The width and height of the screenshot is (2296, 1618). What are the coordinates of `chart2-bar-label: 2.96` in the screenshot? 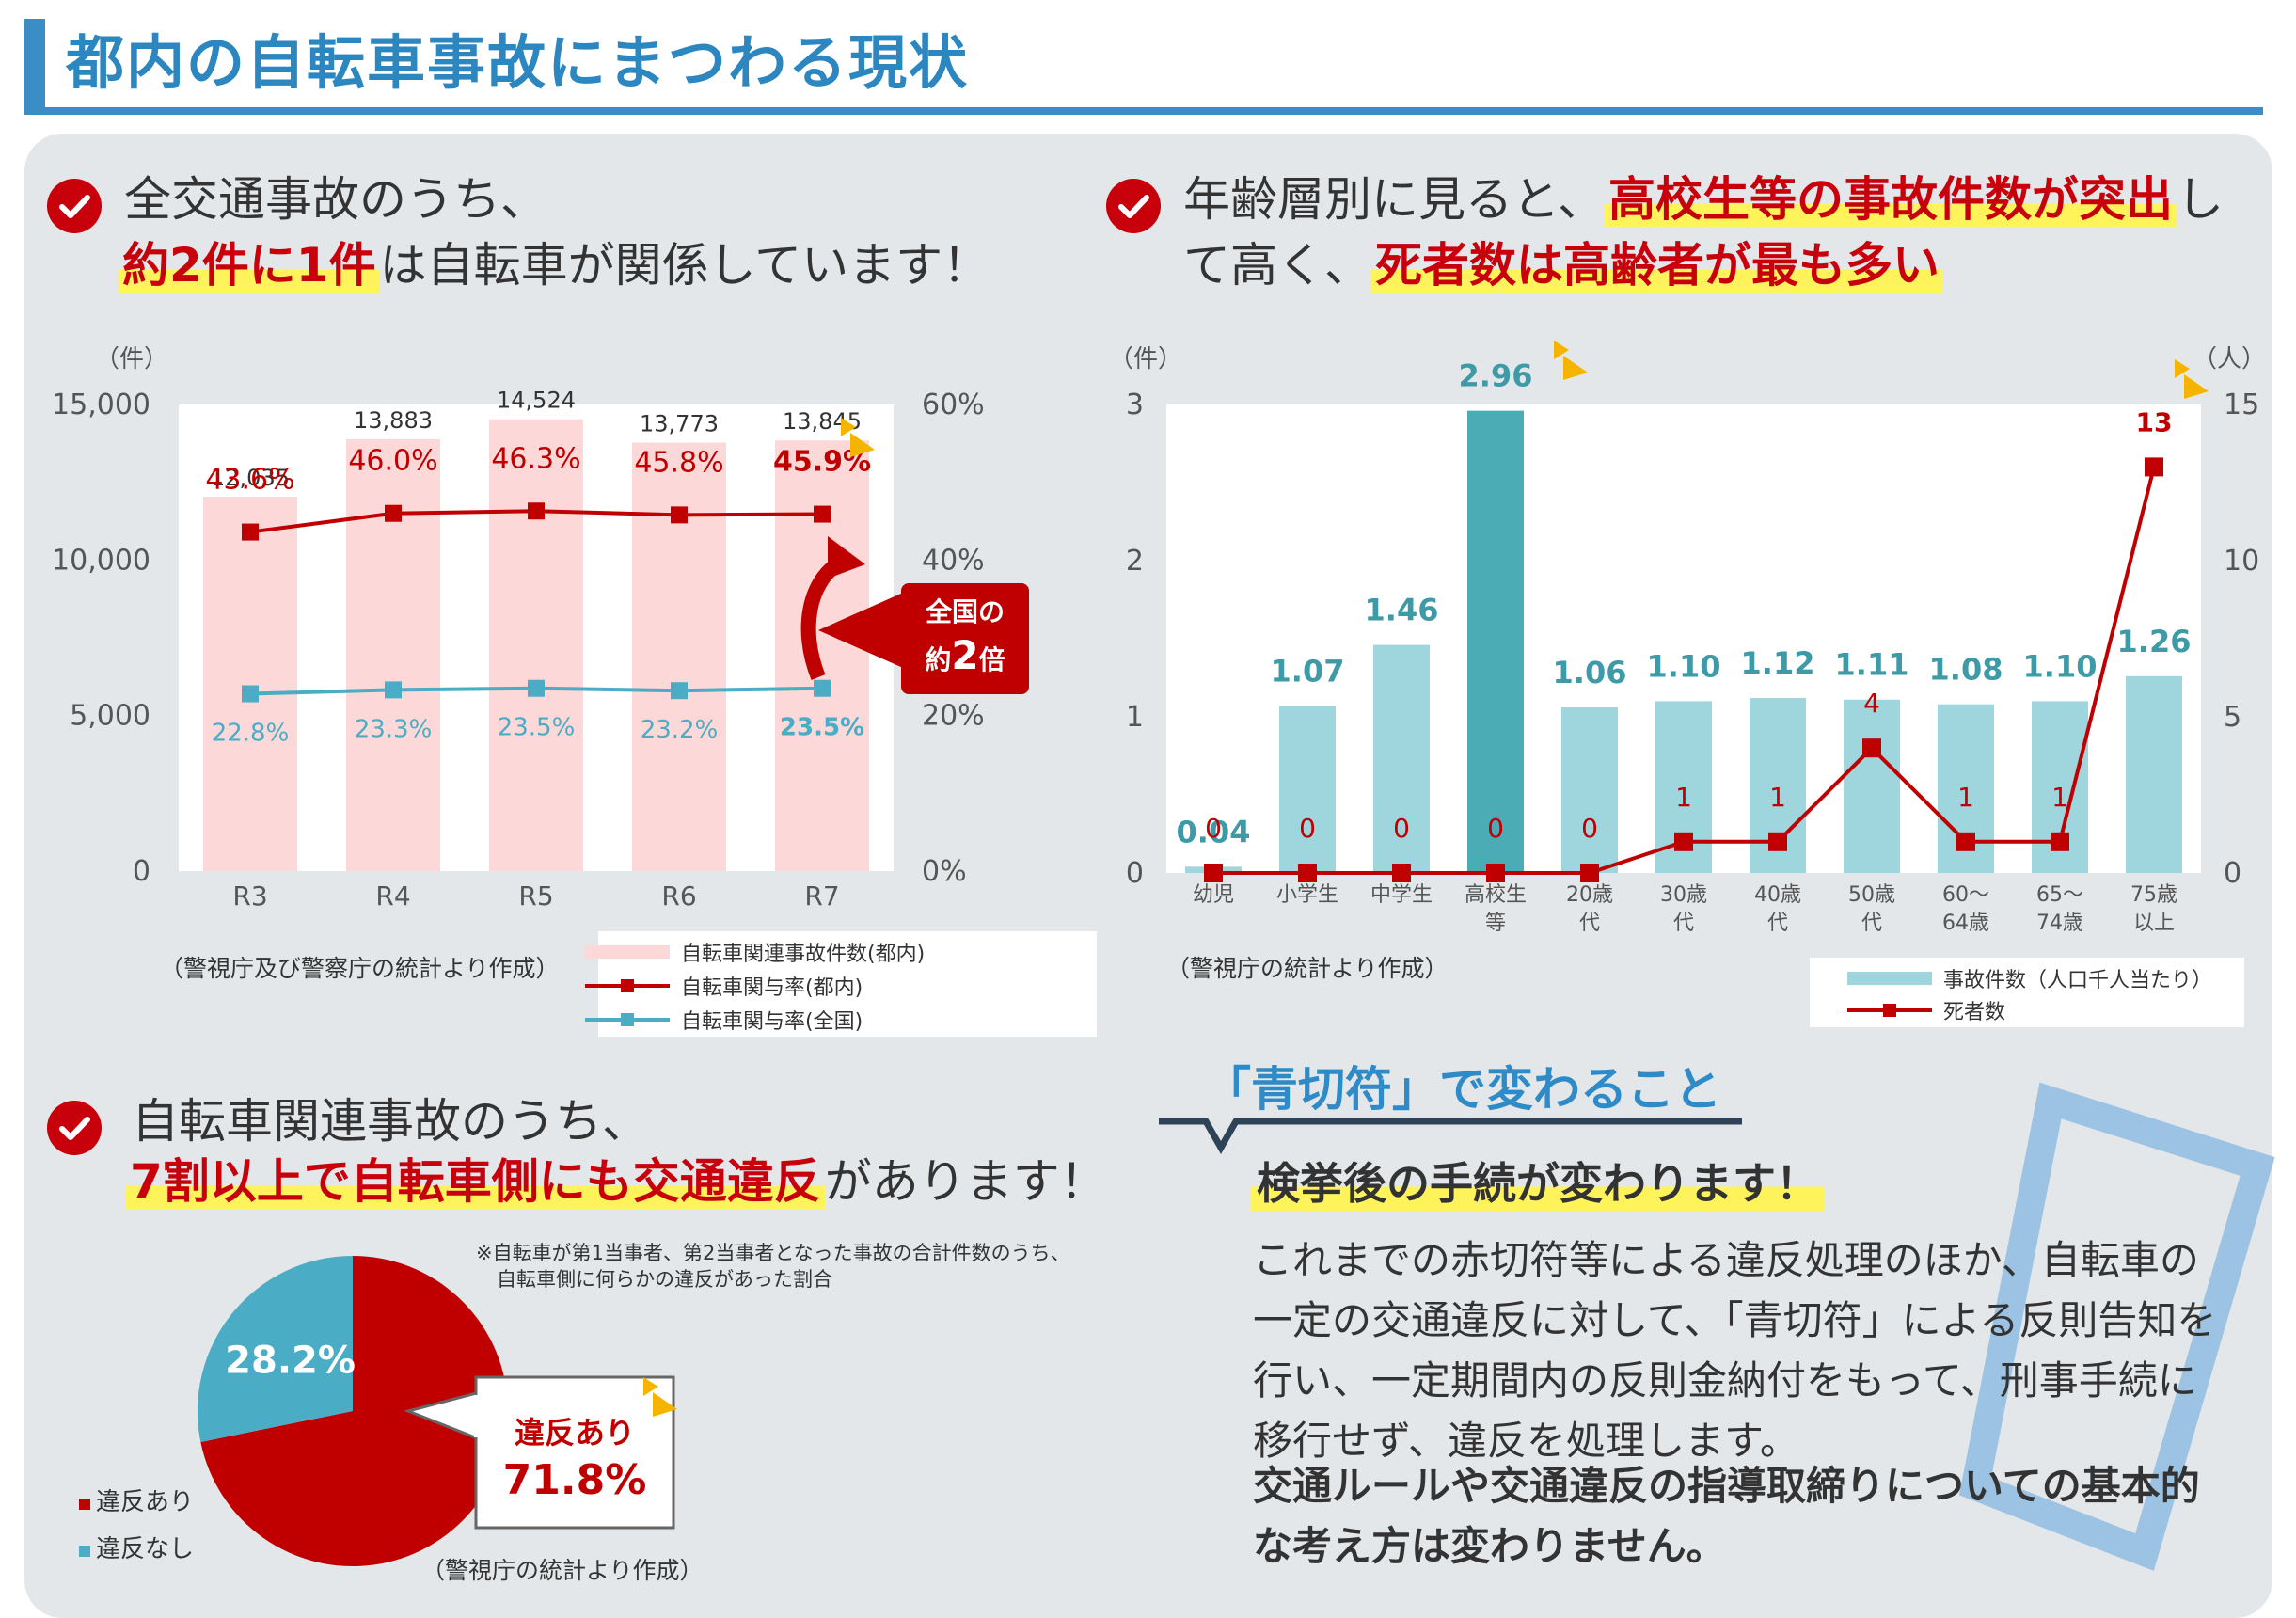 It's located at (1496, 376).